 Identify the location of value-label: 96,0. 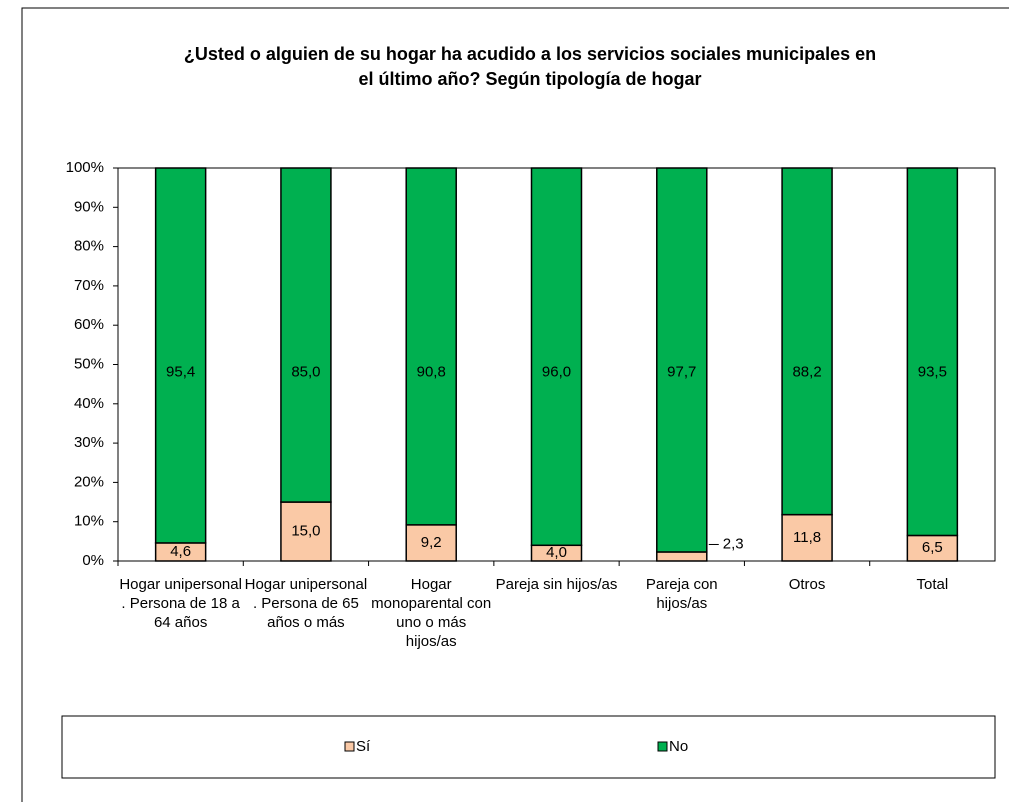
(556, 371).